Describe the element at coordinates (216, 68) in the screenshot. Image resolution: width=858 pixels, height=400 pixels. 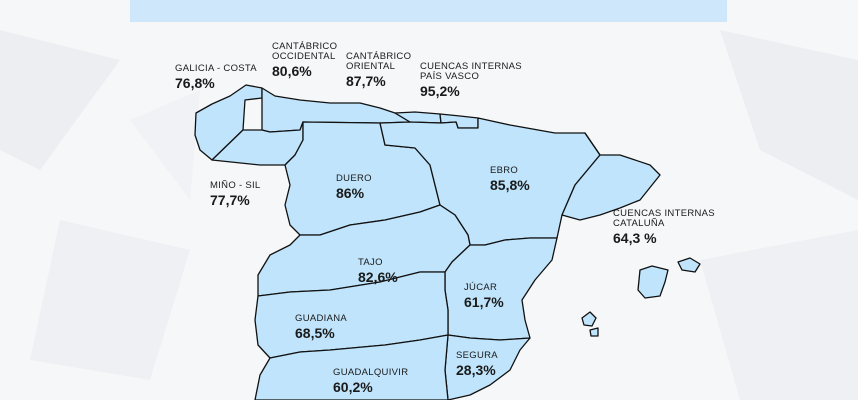
I see `basin-name: GALICIA - COSTA` at that location.